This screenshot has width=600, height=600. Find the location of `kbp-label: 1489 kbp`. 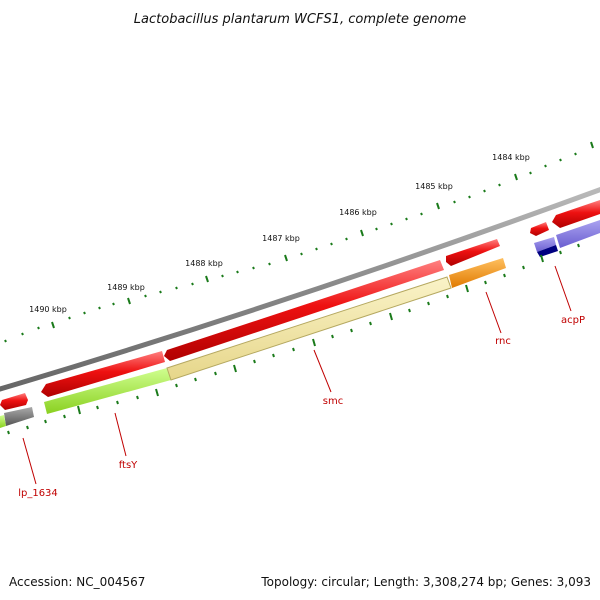

kbp-label: 1489 kbp is located at coordinates (126, 287).